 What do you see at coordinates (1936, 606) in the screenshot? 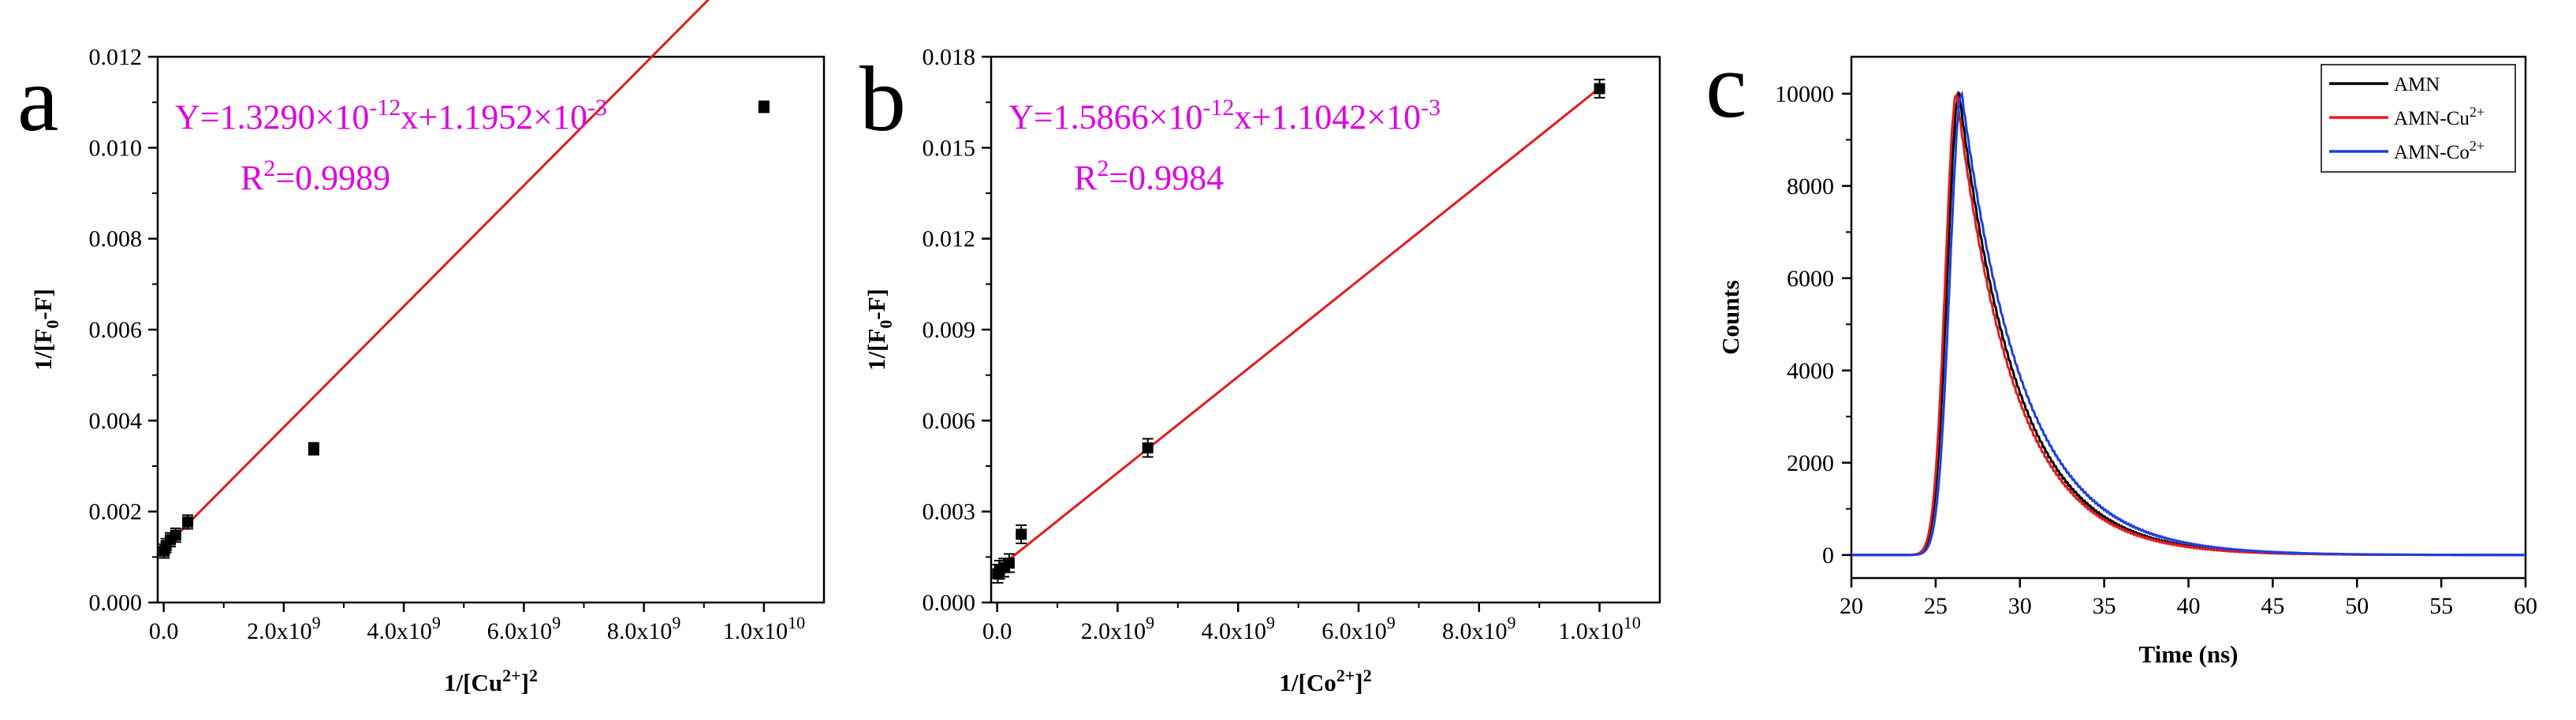
I see `panel-c-x-tick-label: 25` at bounding box center [1936, 606].